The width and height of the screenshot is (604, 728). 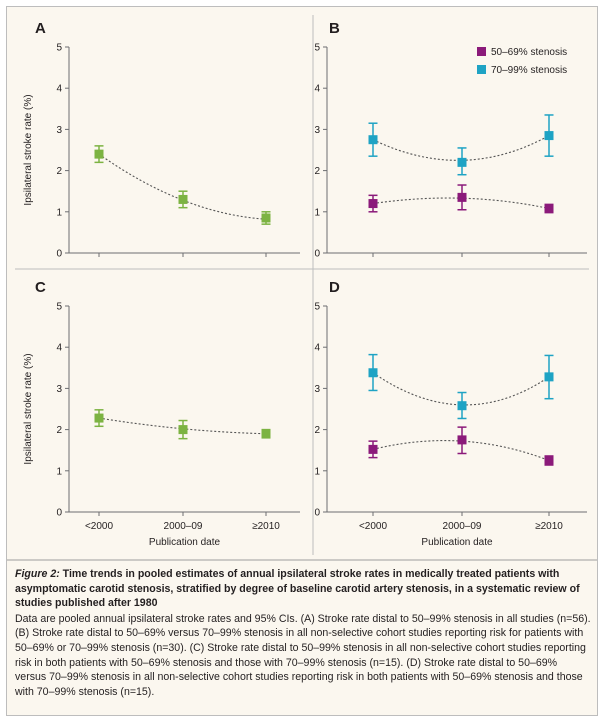 I want to click on legend-label: 50–69% stenosis, so click(x=529, y=52).